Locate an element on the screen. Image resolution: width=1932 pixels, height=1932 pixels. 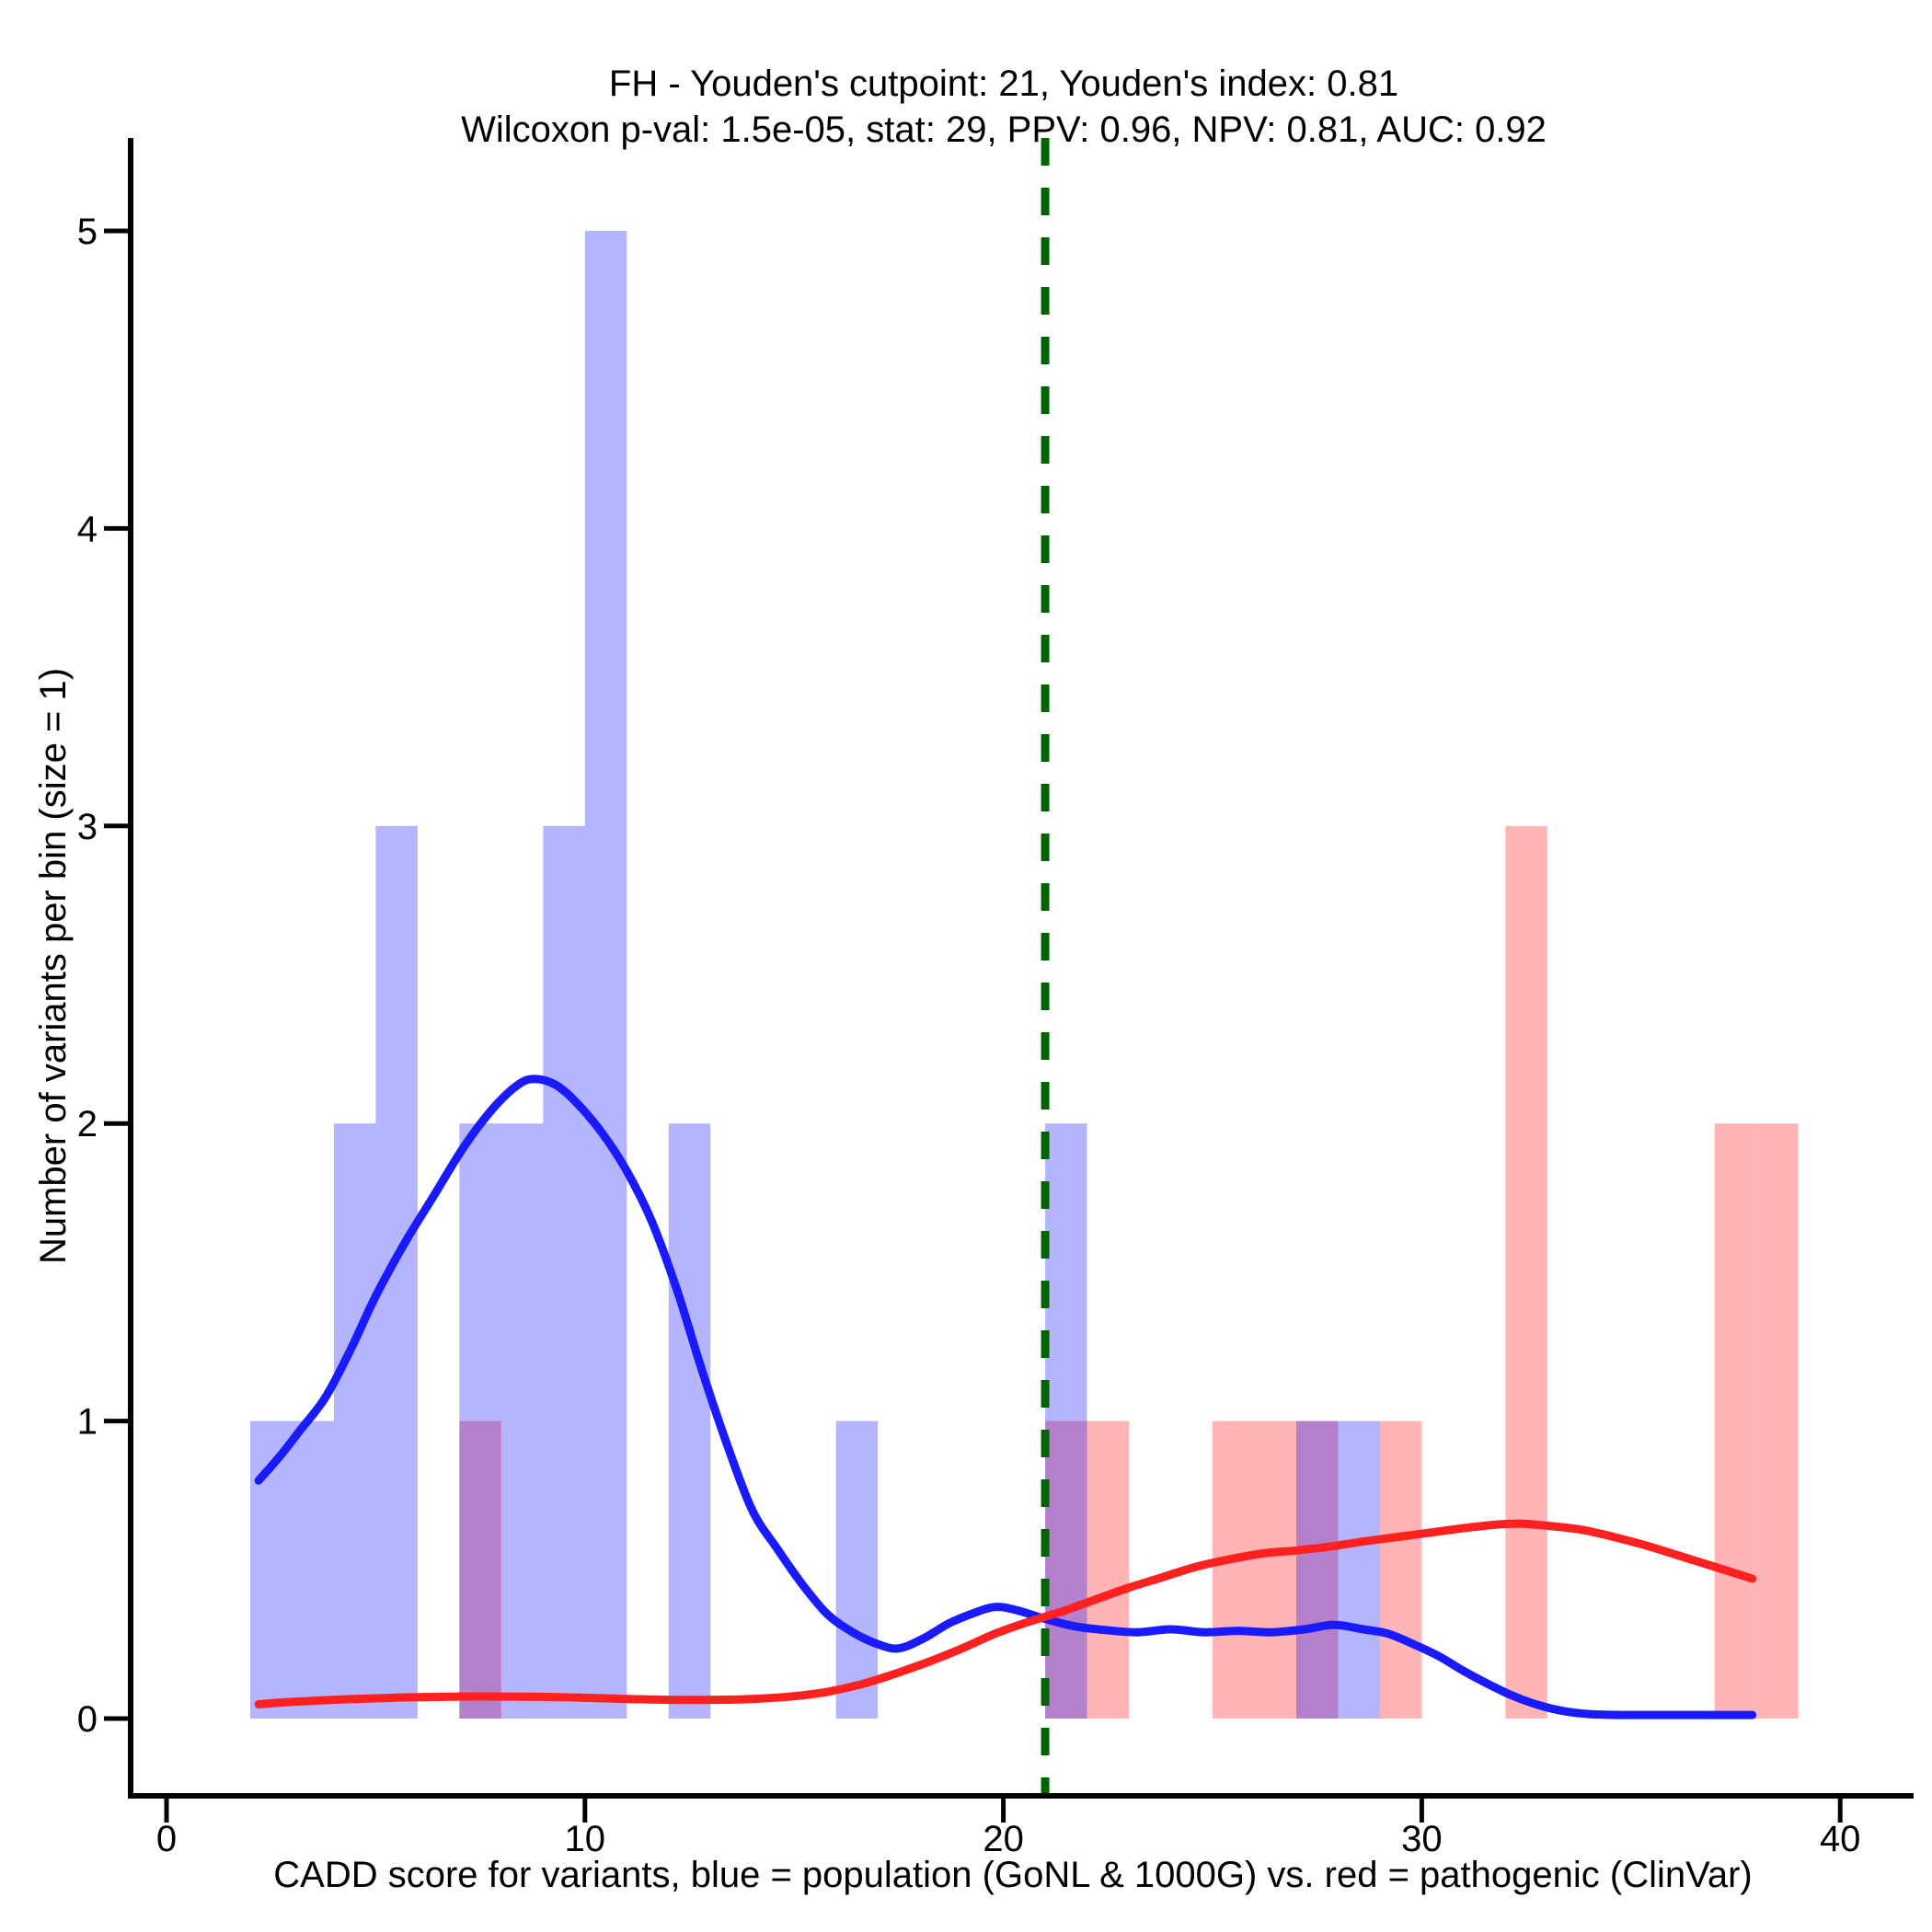
x-tick-label: 30 is located at coordinates (1422, 1839).